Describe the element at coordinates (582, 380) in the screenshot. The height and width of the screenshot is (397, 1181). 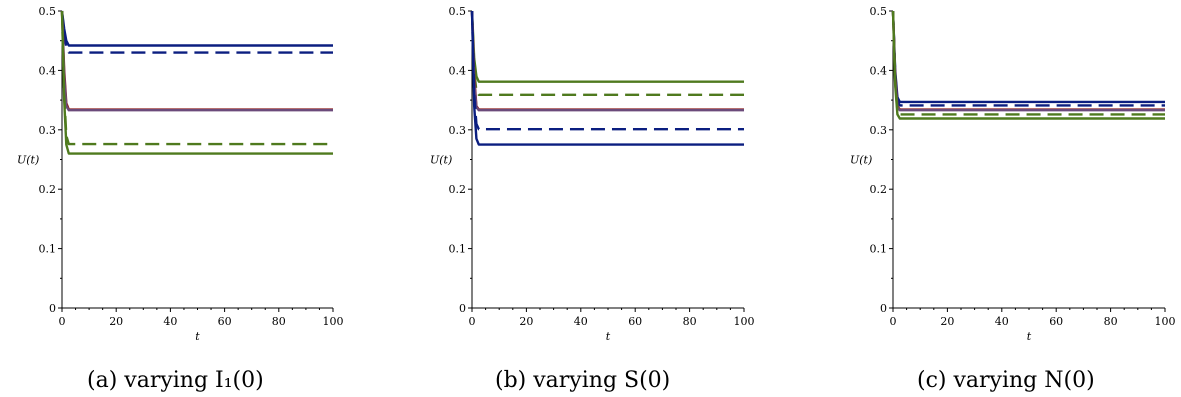
I see `panel-caption: (b) varying S(0)` at that location.